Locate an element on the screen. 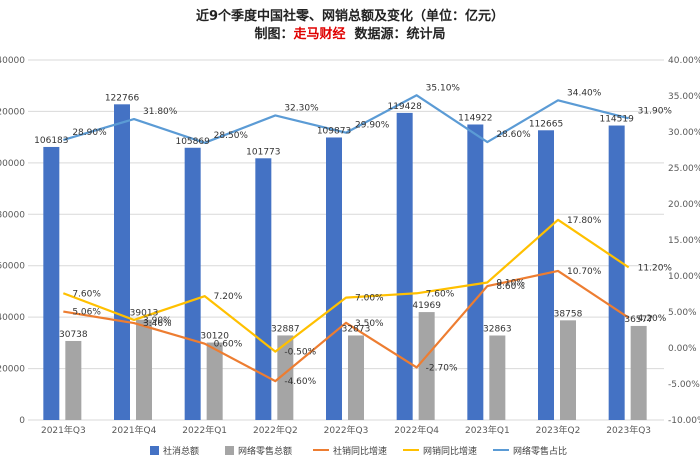 This screenshot has height=470, width=700. x-tick-label: 2022年Q1 is located at coordinates (204, 430).